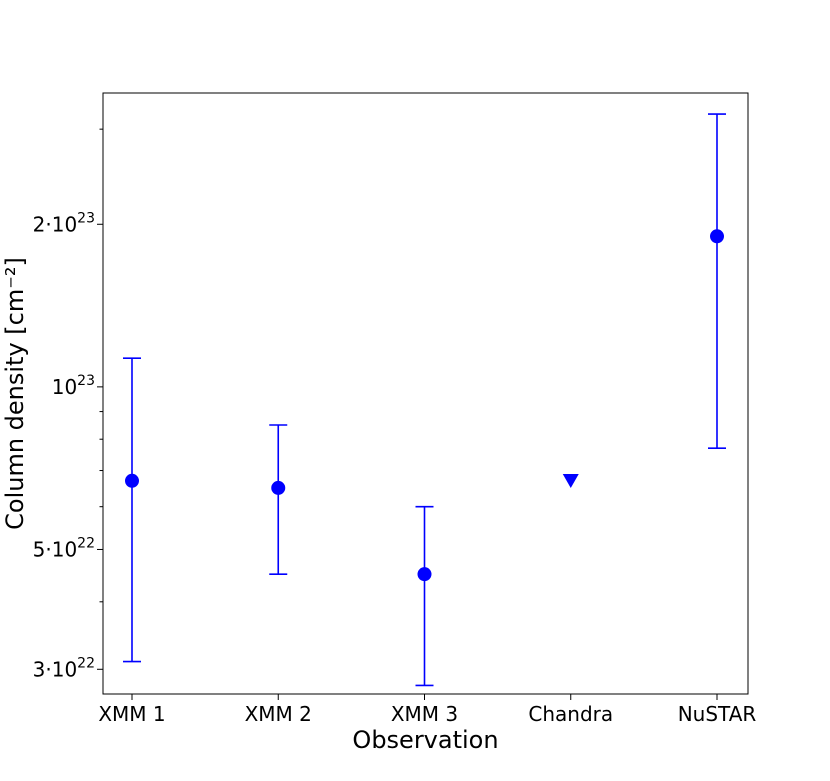  I want to click on x-tick-label: XMM 1, so click(131, 714).